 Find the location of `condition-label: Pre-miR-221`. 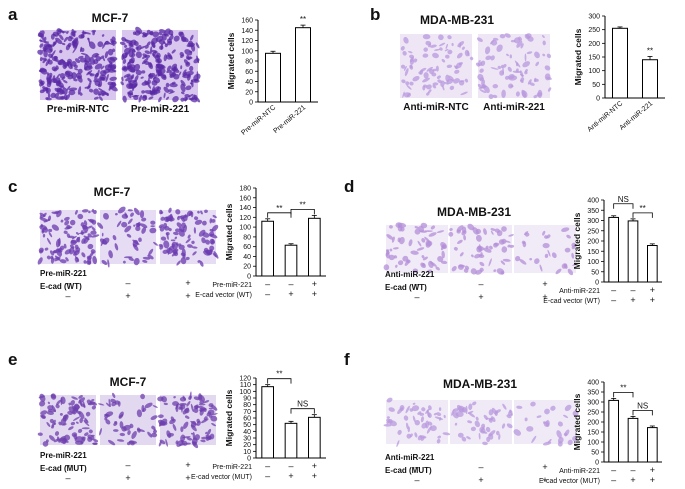

condition-label: Pre-miR-221 is located at coordinates (63, 273).